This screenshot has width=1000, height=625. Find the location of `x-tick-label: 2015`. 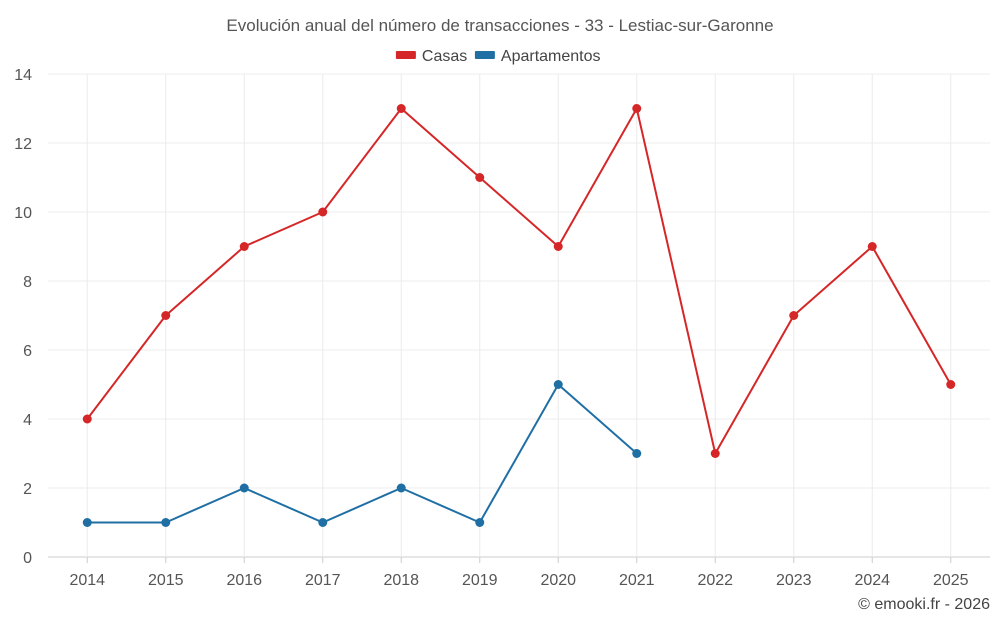

x-tick-label: 2015 is located at coordinates (166, 580).